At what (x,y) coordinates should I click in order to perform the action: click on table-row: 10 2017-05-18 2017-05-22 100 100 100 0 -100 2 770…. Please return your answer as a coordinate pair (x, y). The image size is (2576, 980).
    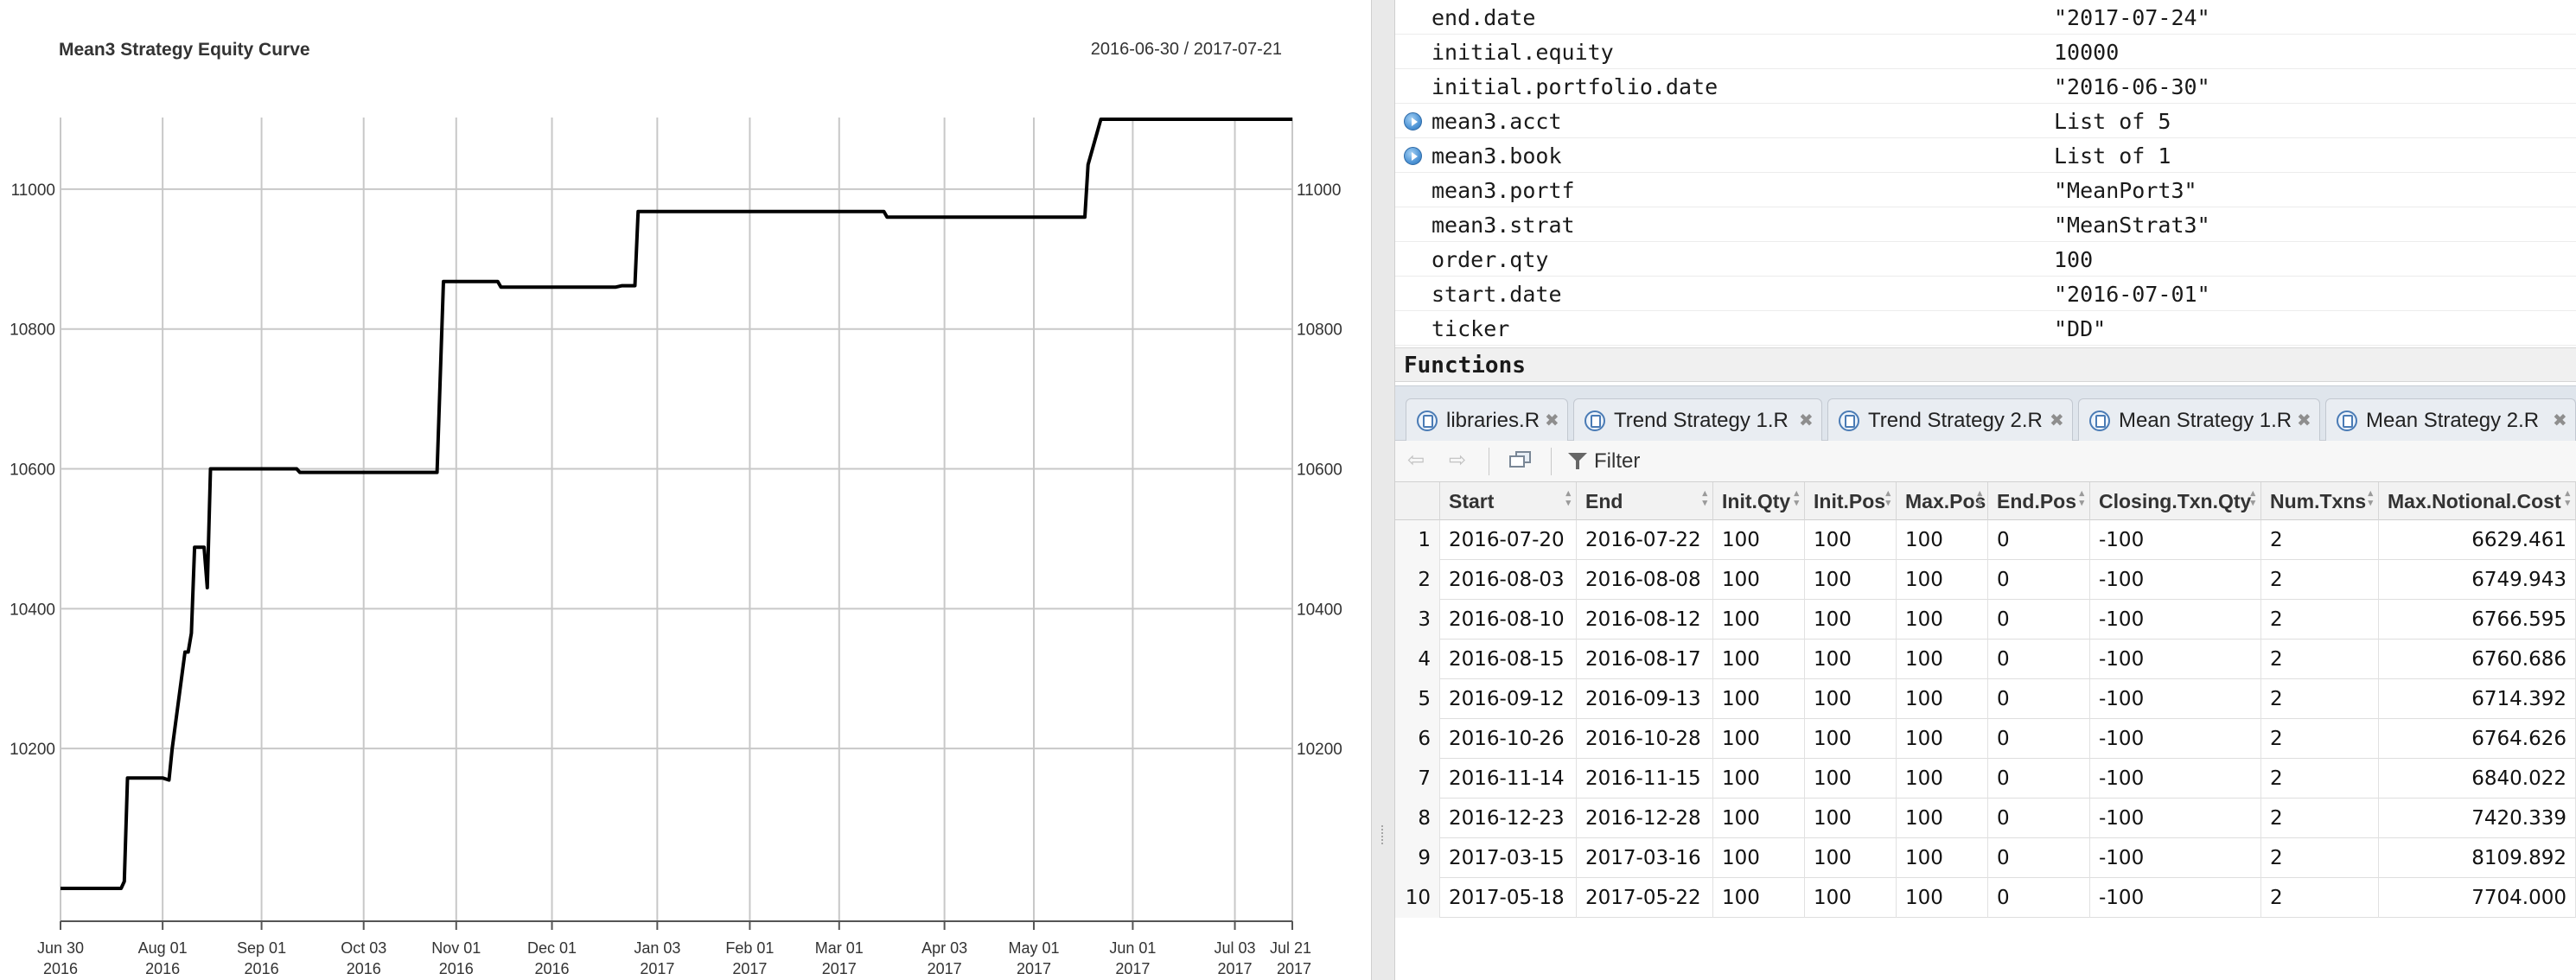
    Looking at the image, I should click on (1985, 898).